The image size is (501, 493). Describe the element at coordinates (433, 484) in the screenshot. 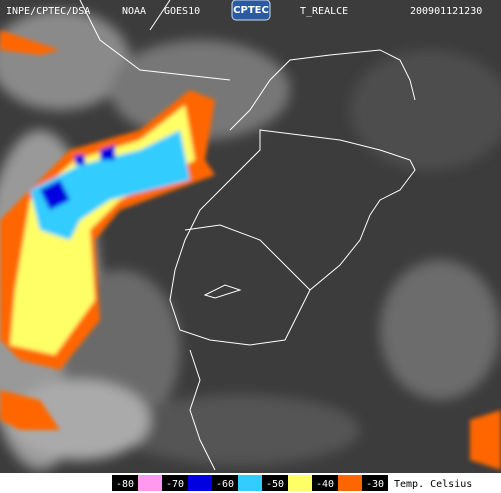

I see `legend-unit: Temp. Celsius` at that location.